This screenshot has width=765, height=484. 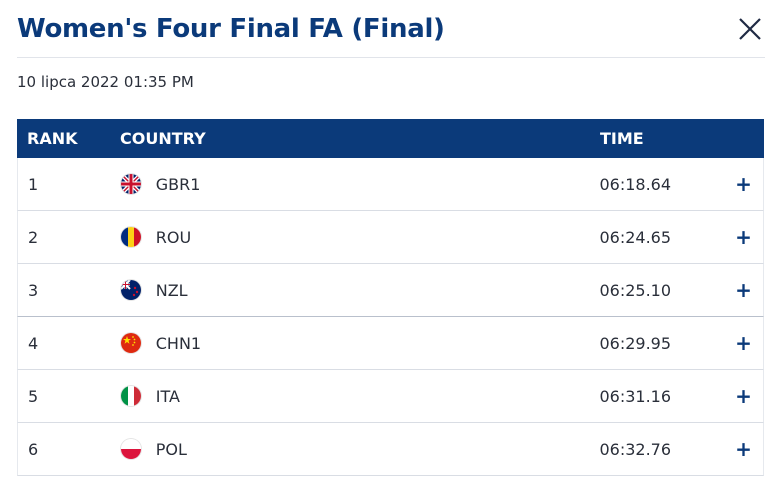 What do you see at coordinates (52, 138) in the screenshot?
I see `header-rank: RANK` at bounding box center [52, 138].